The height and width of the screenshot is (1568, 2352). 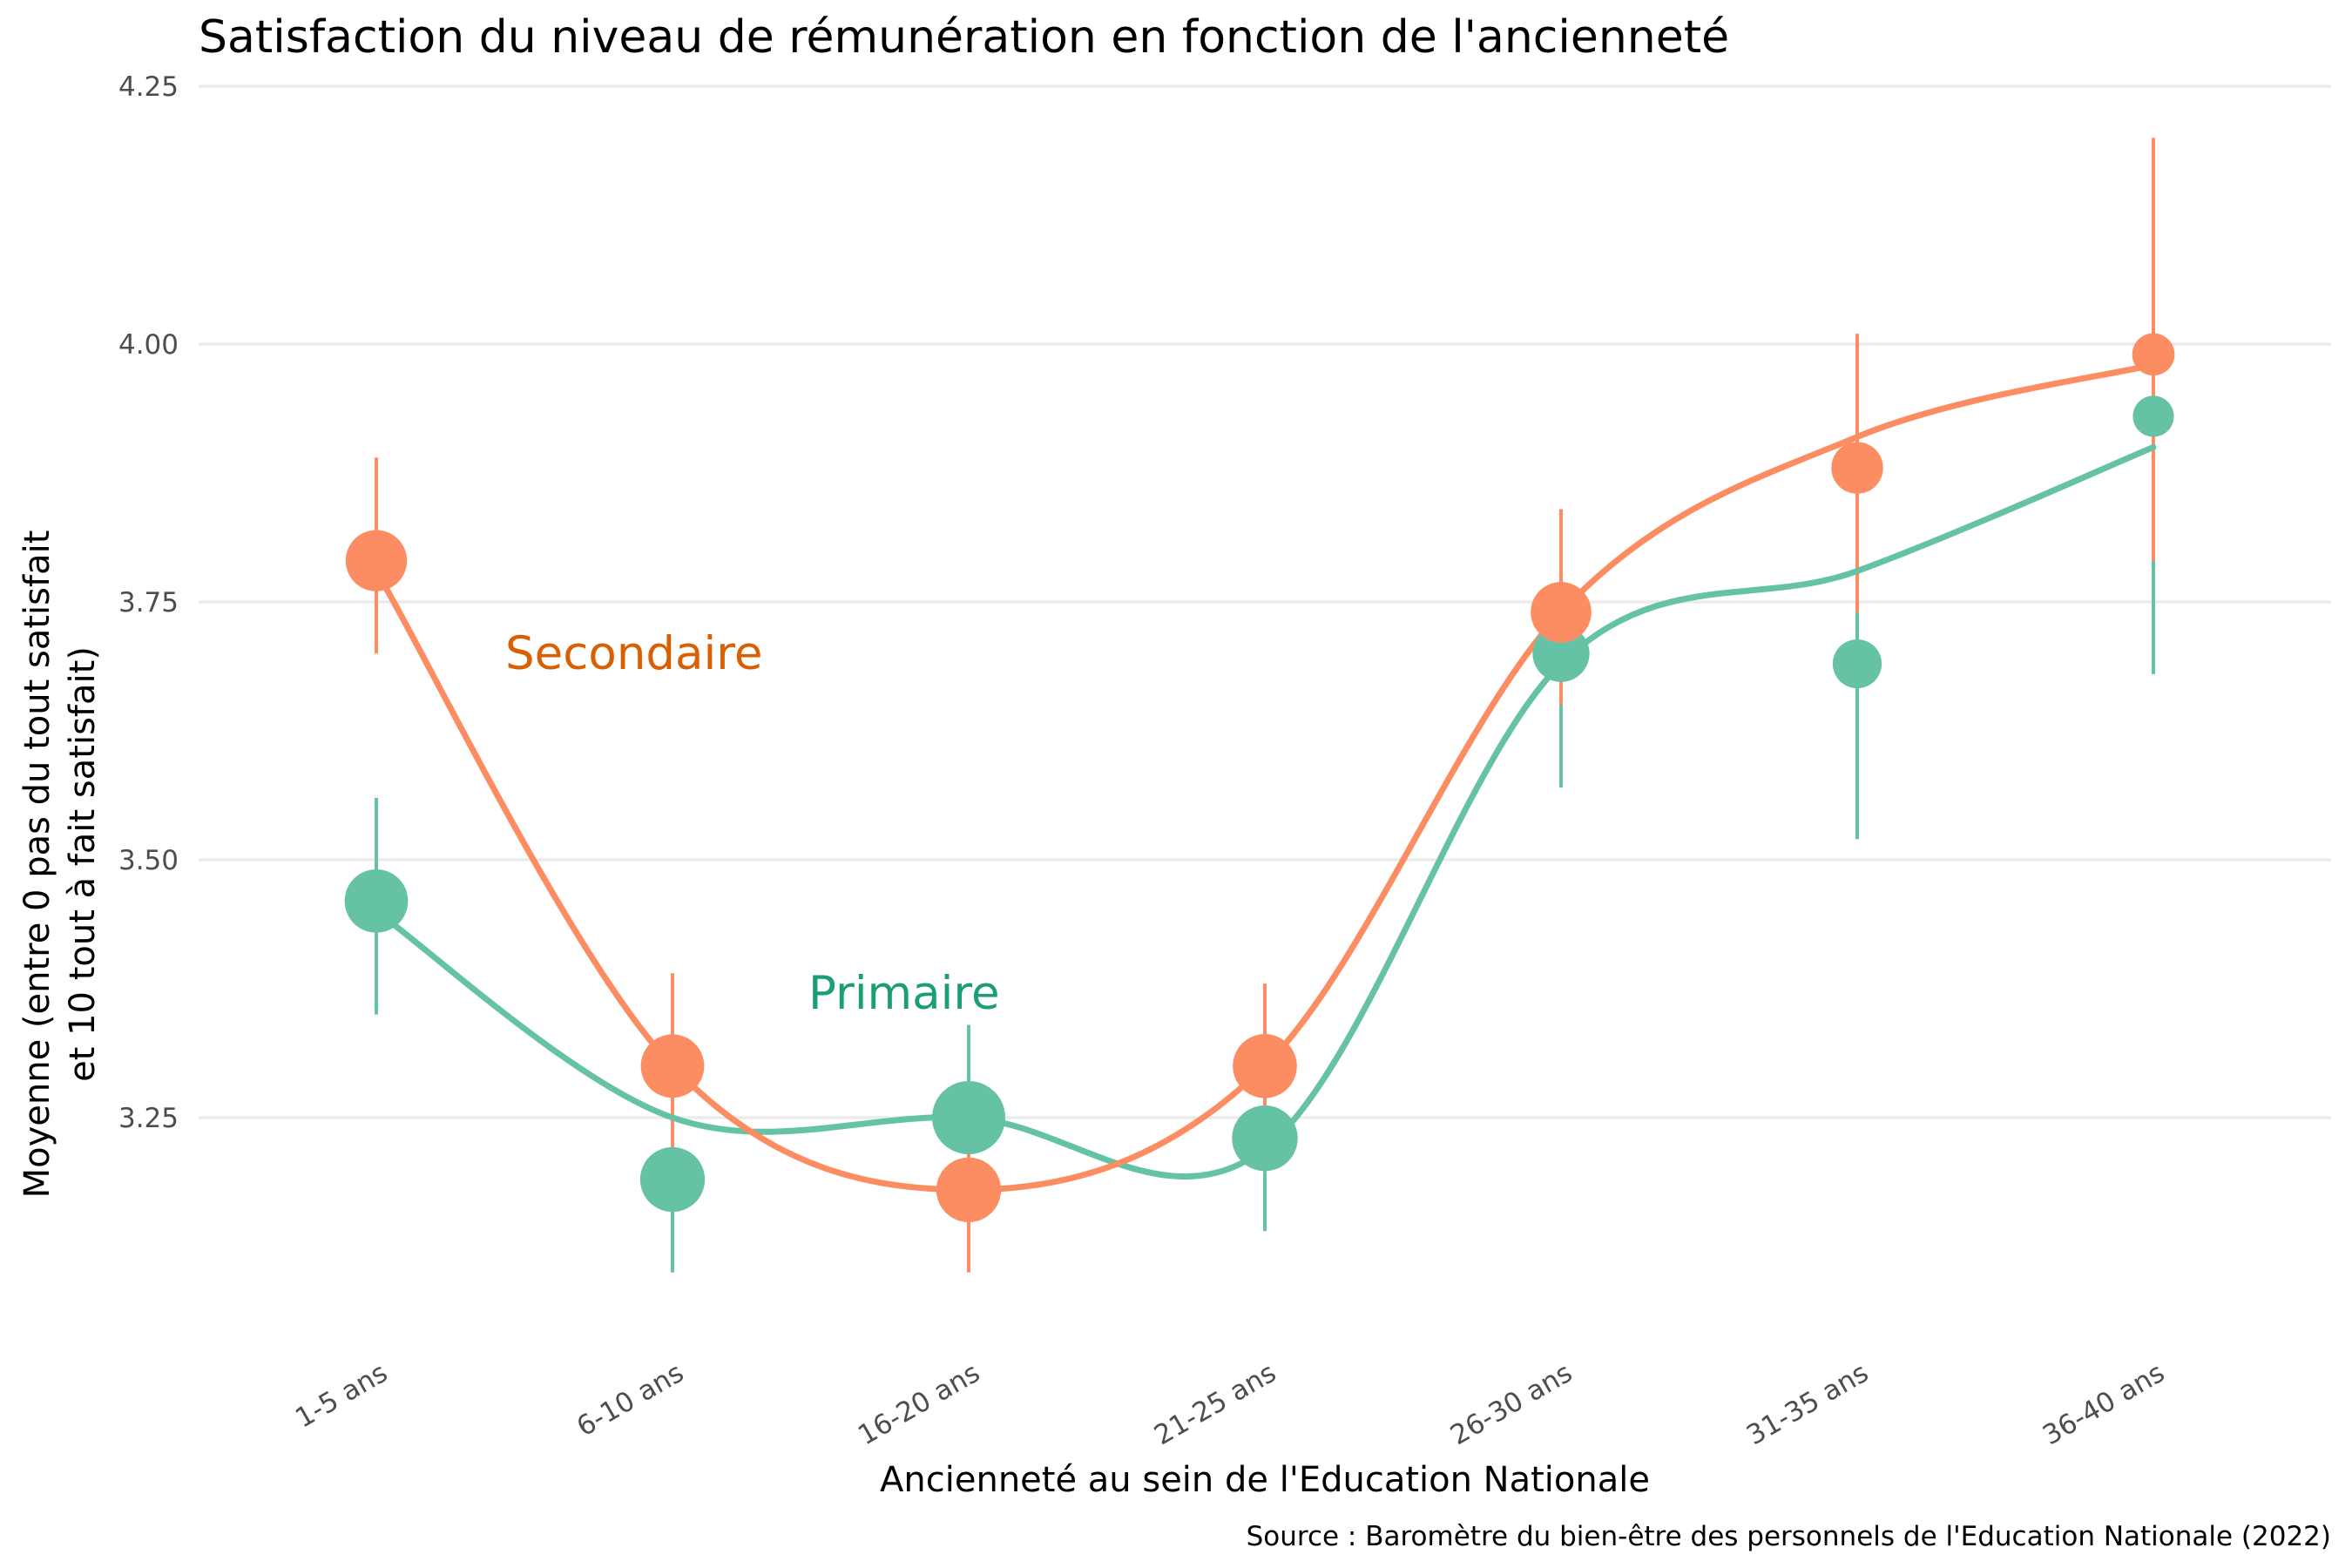 What do you see at coordinates (148, 860) in the screenshot?
I see `y-tick-label: 3.50` at bounding box center [148, 860].